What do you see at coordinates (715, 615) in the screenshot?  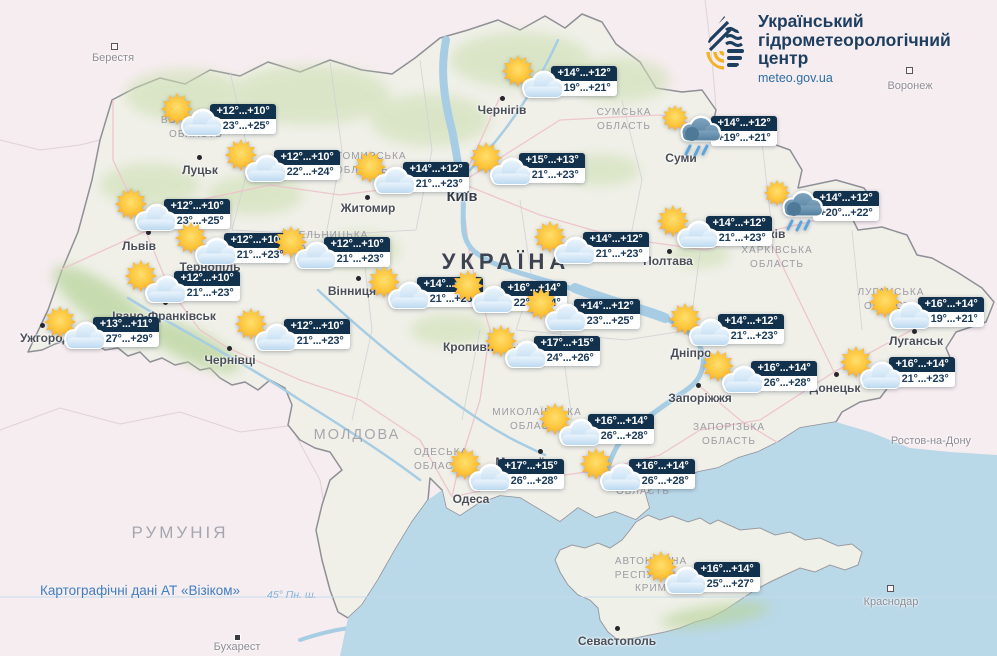 I see `crimea-mountains` at bounding box center [715, 615].